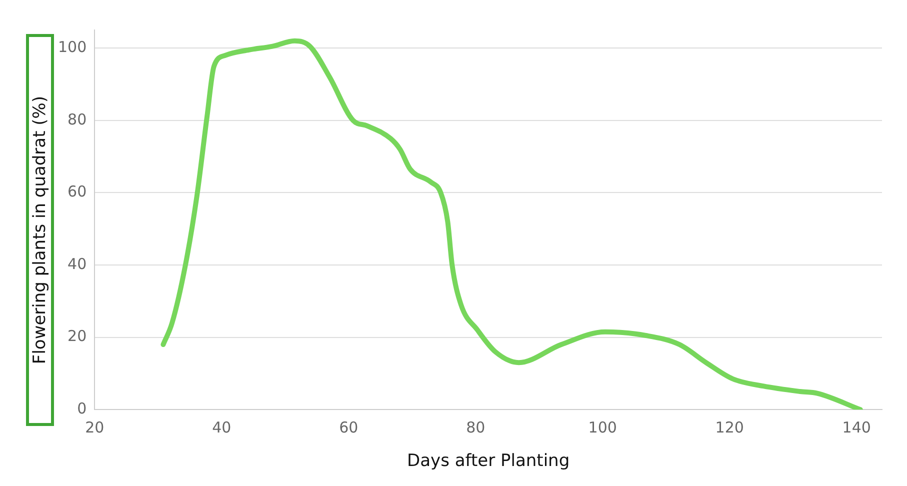 The width and height of the screenshot is (907, 486). What do you see at coordinates (77, 336) in the screenshot?
I see `y-tick-label: 20` at bounding box center [77, 336].